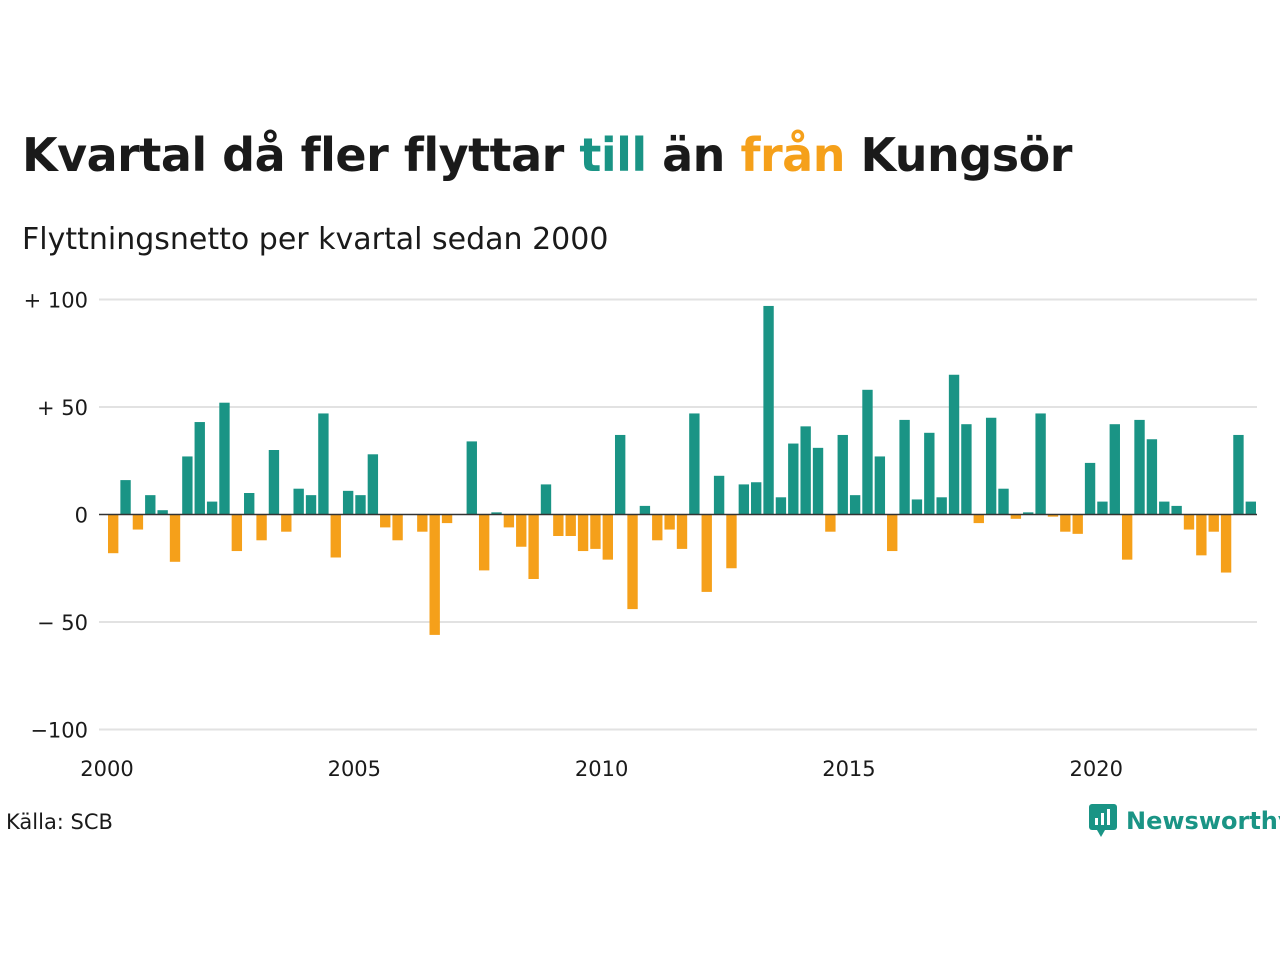 This screenshot has width=1280, height=960. I want to click on brand-name: Newsworthy, so click(1203, 821).